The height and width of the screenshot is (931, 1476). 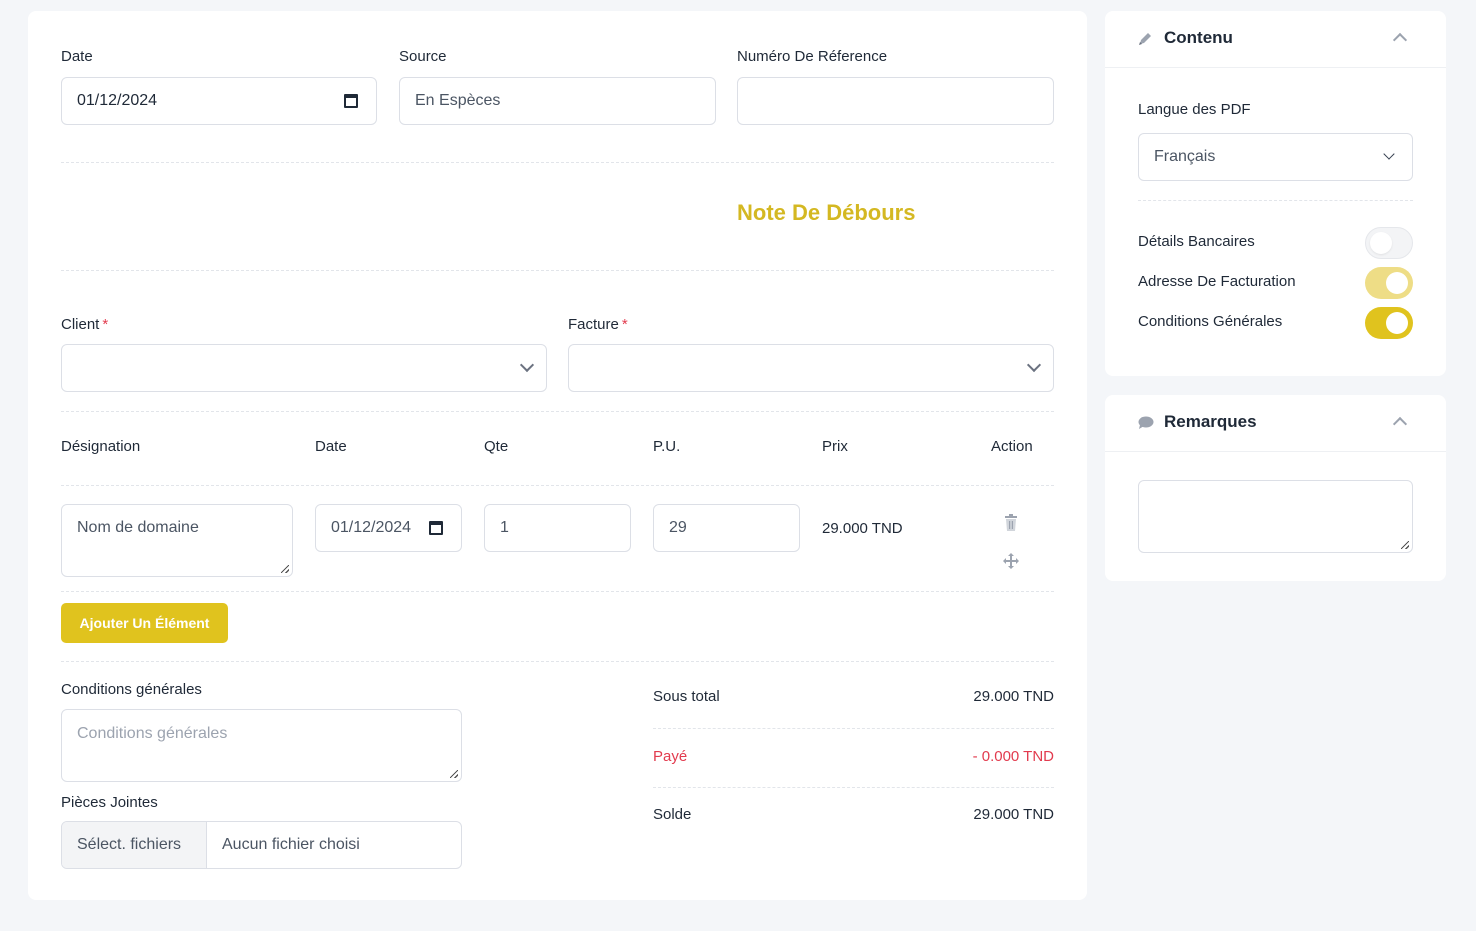 What do you see at coordinates (895, 101) in the screenshot?
I see `reference-input` at bounding box center [895, 101].